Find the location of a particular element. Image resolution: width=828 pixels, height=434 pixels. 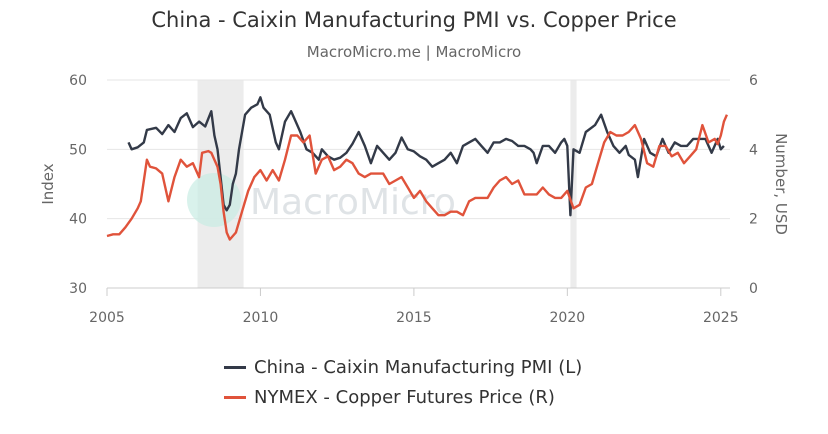

legend-label-copper: NYMEX - Copper Futures Price (R) is located at coordinates (404, 397).